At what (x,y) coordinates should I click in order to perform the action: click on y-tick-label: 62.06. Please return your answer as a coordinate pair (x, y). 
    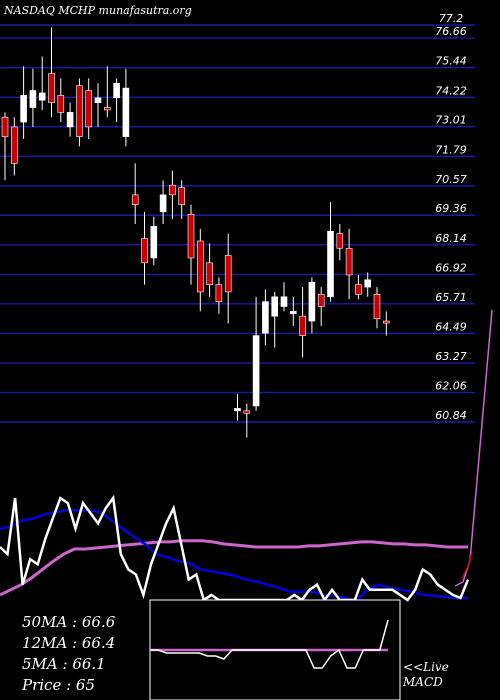
    Looking at the image, I should click on (451, 385).